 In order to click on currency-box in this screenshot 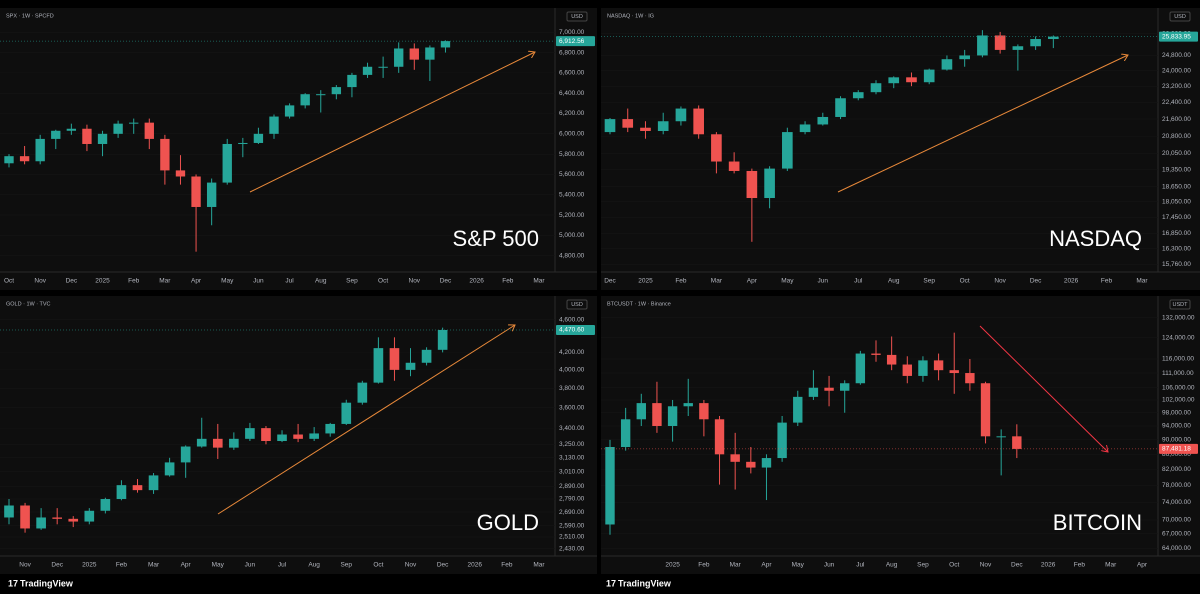, I will do `click(1180, 304)`.